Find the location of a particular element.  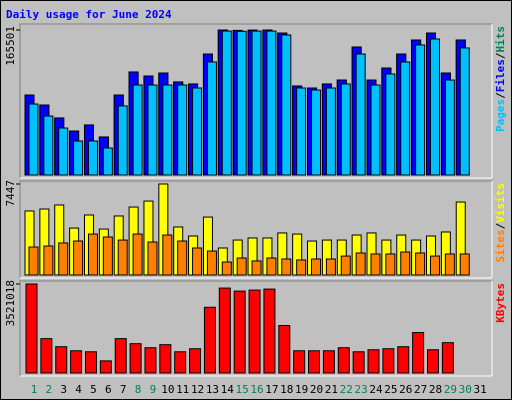

x-tick-label: 19 is located at coordinates (301, 389).